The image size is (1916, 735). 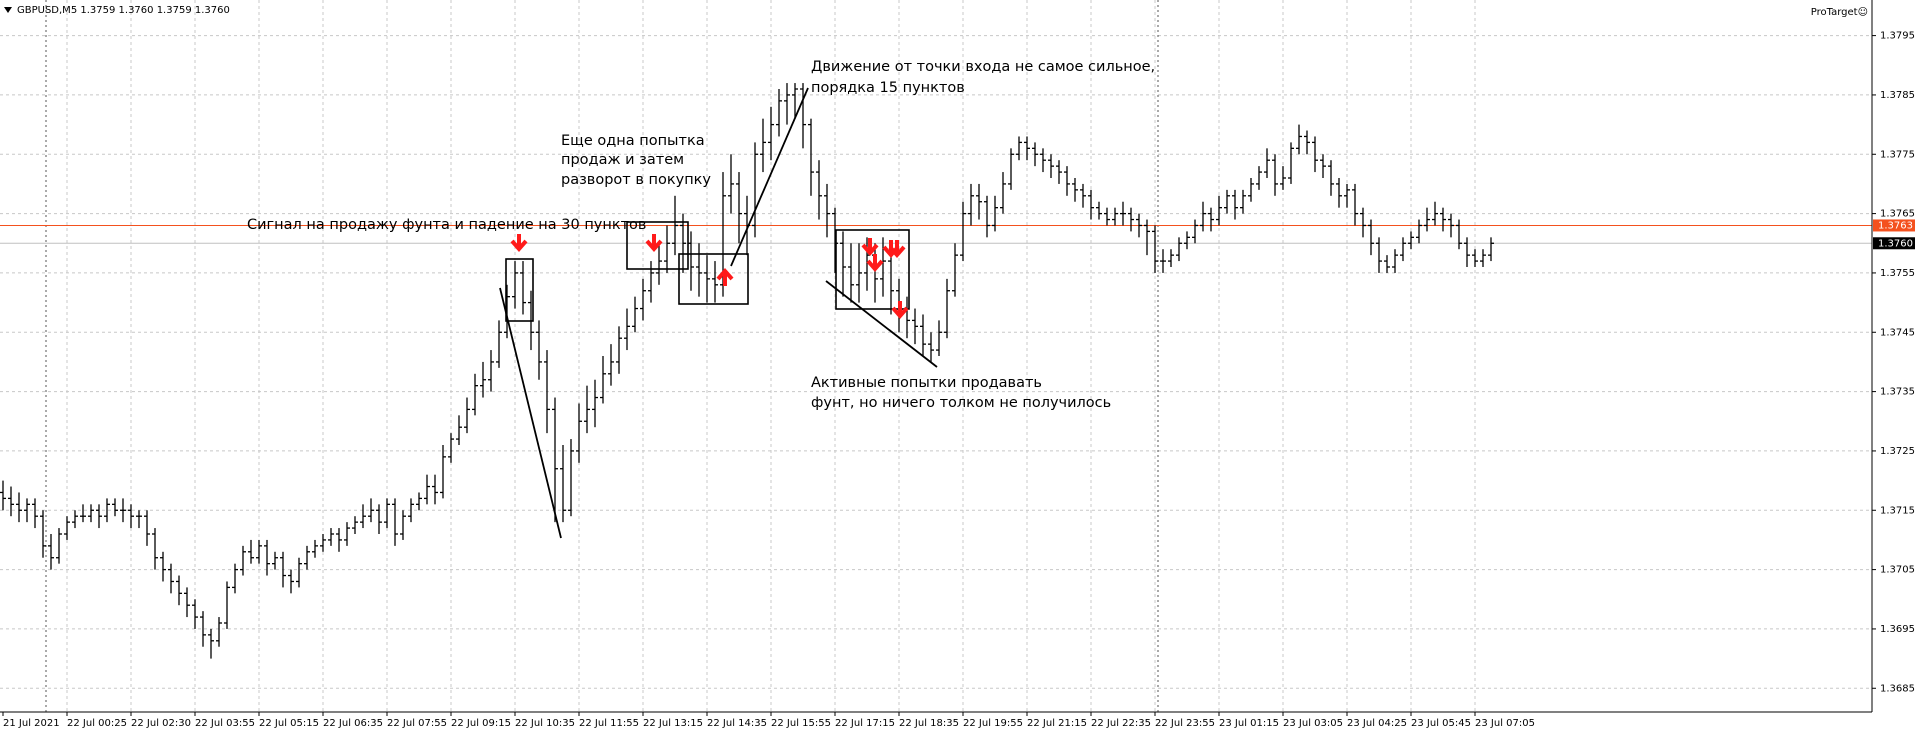 What do you see at coordinates (1897, 36) in the screenshot?
I see `y-tick-label: 1.3795` at bounding box center [1897, 36].